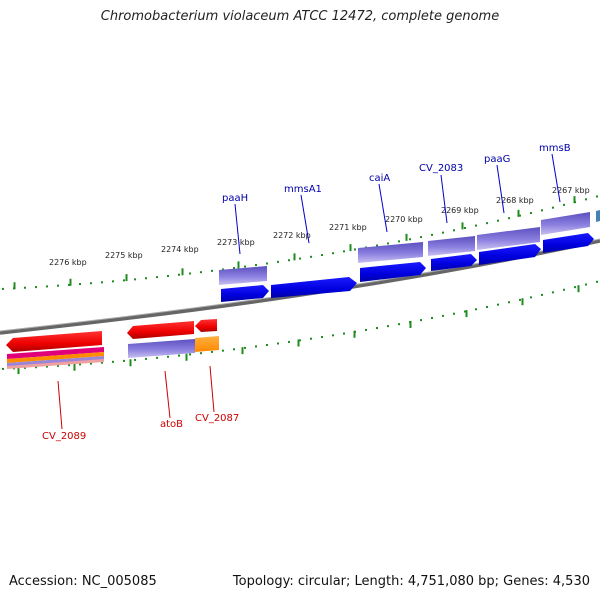 The width and height of the screenshot is (600, 600). What do you see at coordinates (441, 168) in the screenshot?
I see `gene-label: CV_2083` at bounding box center [441, 168].